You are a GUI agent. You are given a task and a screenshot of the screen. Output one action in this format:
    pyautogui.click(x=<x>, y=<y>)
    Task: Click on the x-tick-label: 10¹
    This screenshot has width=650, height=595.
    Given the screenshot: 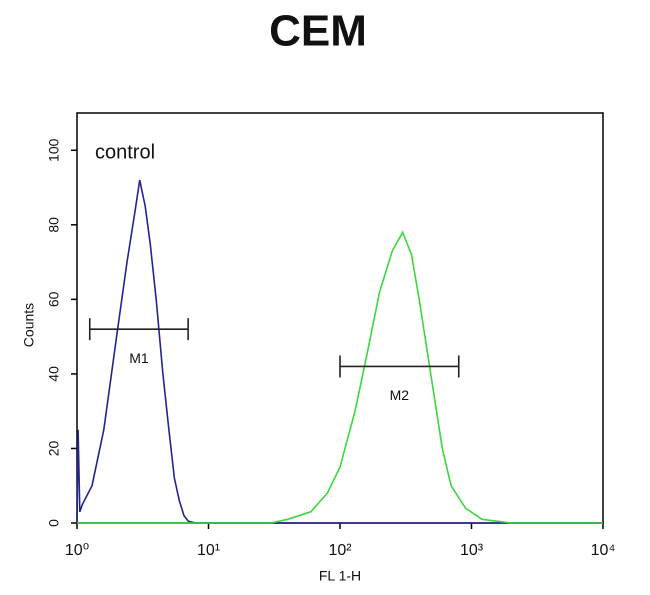 What is the action you would take?
    pyautogui.click(x=208, y=550)
    